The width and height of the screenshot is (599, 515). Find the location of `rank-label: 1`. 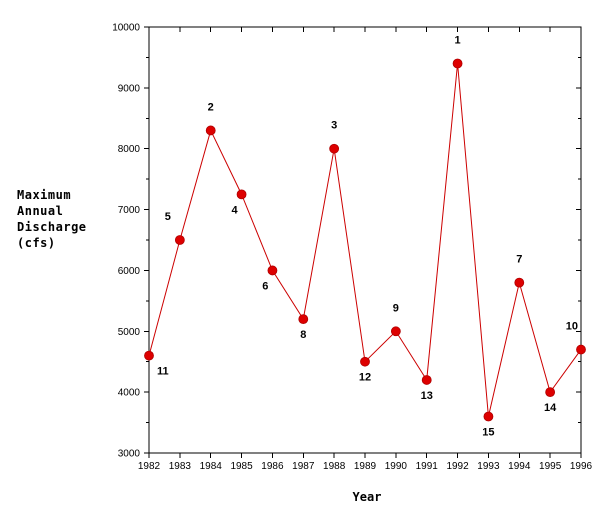

rank-label: 1 is located at coordinates (458, 41).